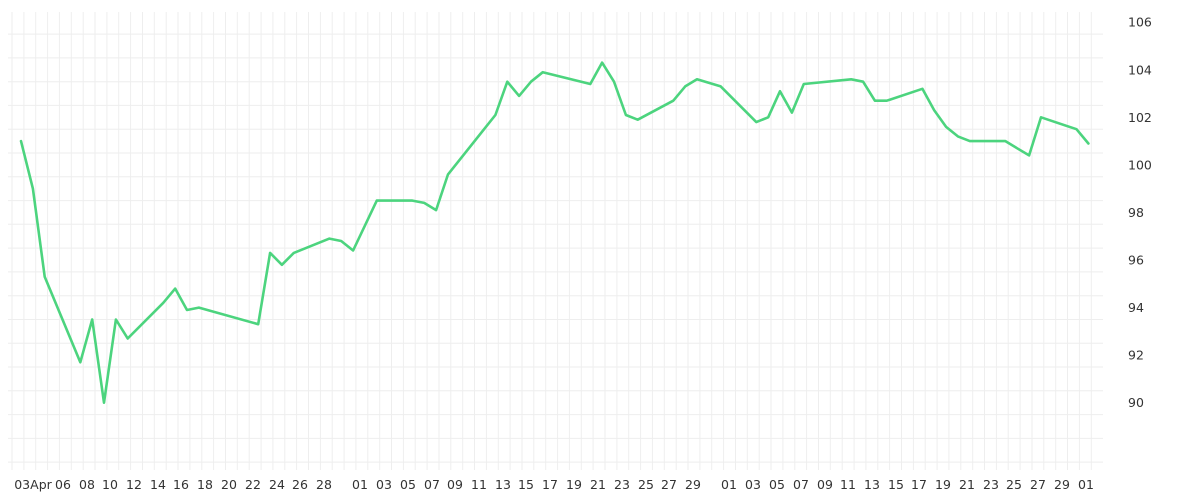 The image size is (1200, 500). Describe the element at coordinates (848, 484) in the screenshot. I see `x-tick-label-33: 11` at that location.